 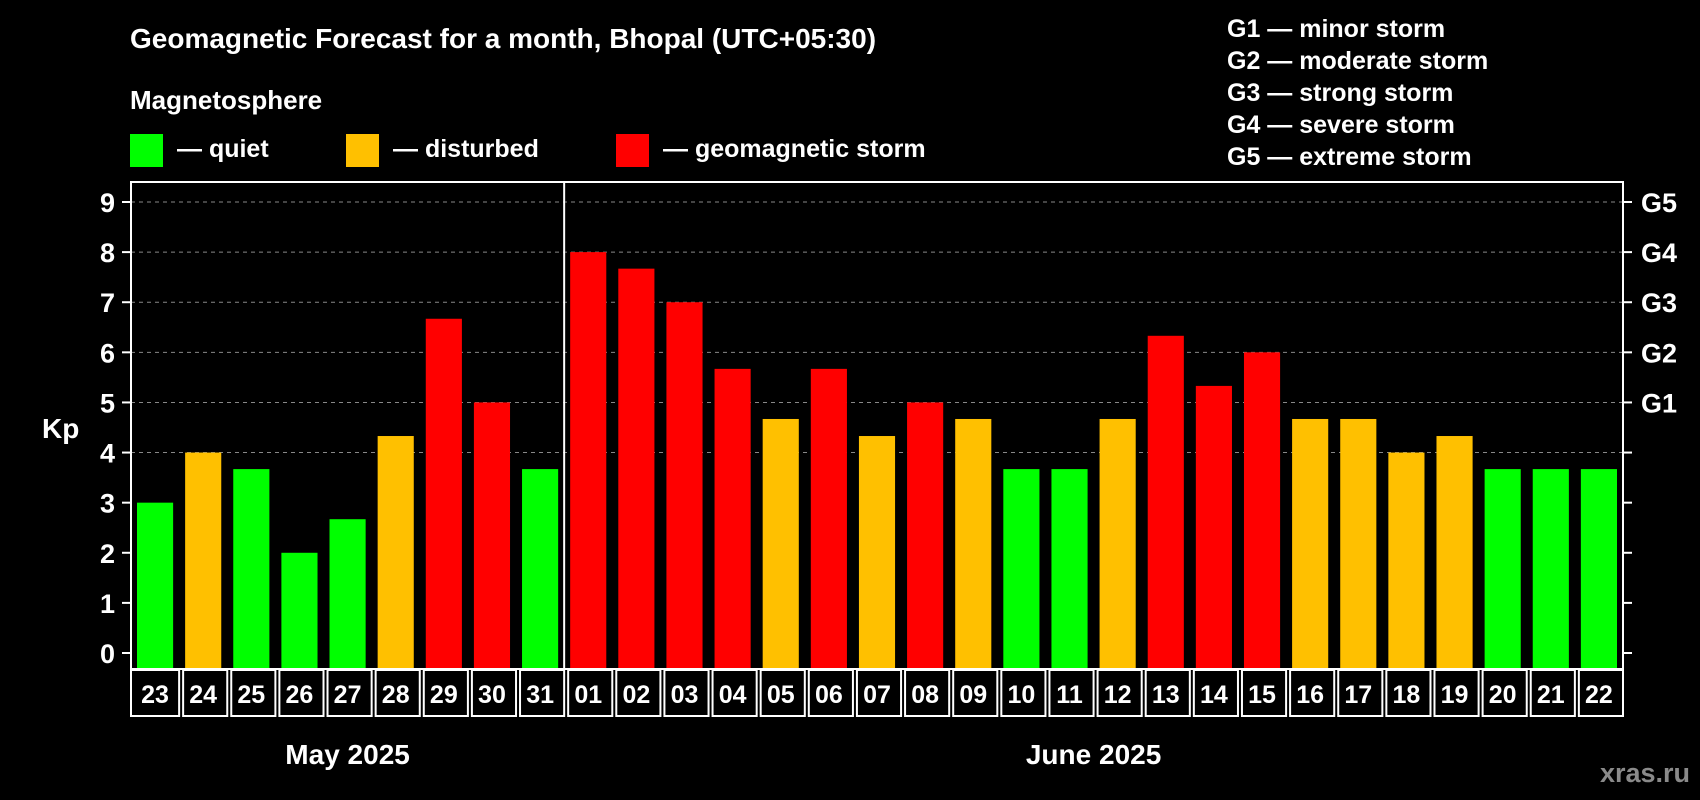 I want to click on y-tick-label: 9, so click(x=107, y=203).